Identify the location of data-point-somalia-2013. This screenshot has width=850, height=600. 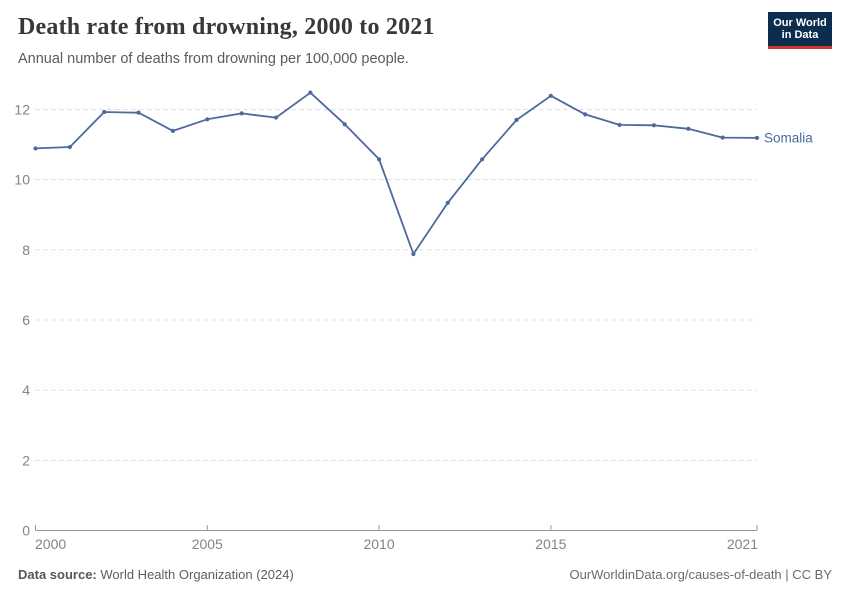
(482, 159).